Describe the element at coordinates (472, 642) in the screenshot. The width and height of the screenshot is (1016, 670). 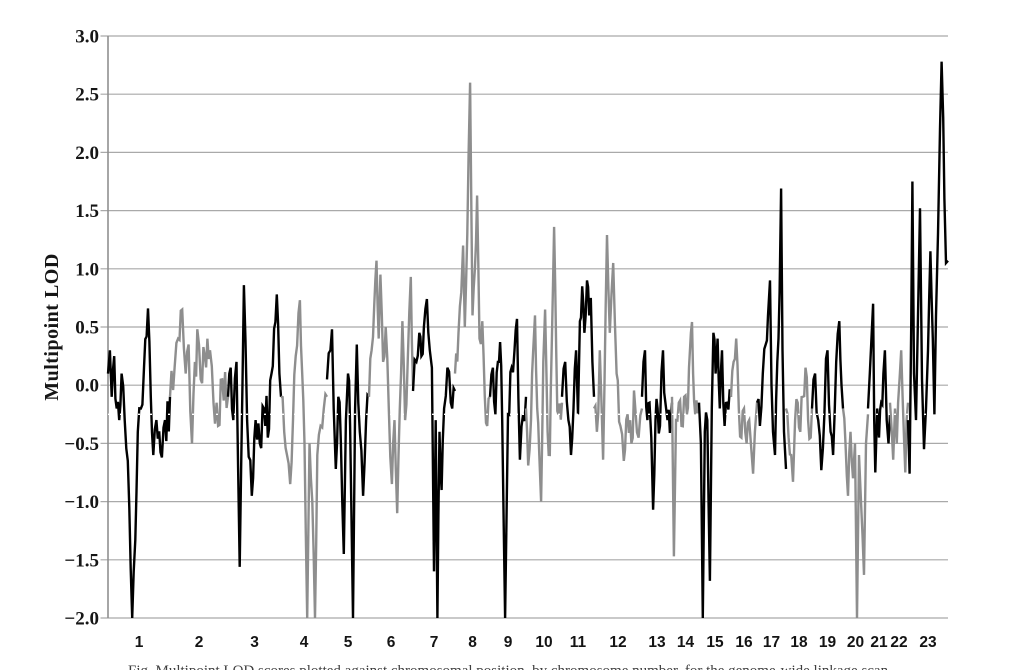
I see `chromosome-8-label: 8` at that location.